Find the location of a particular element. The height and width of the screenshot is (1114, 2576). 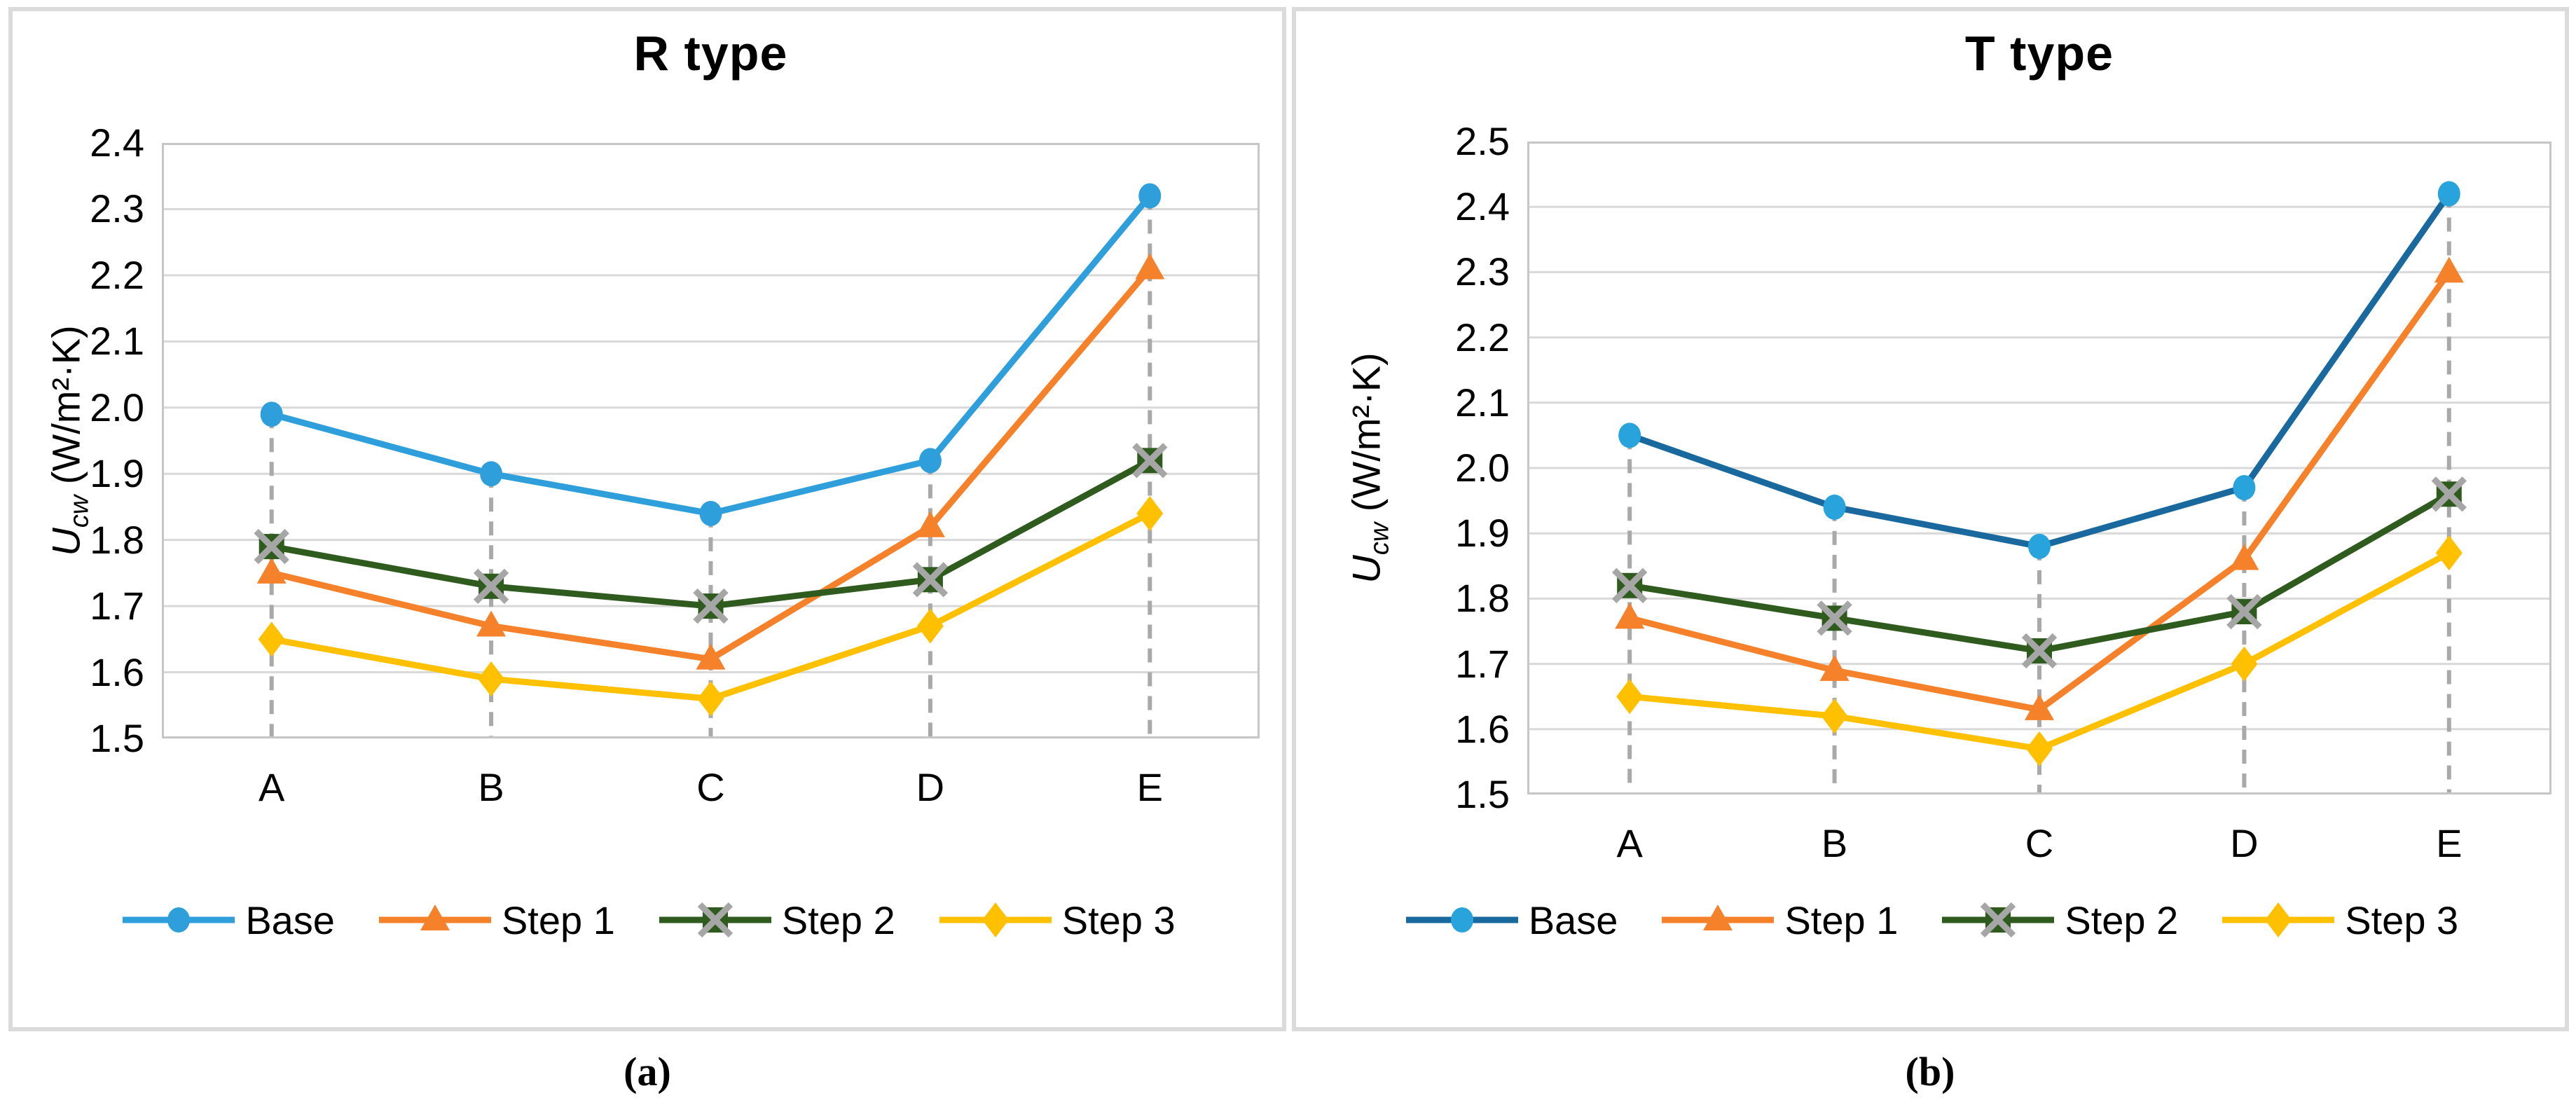

subfigure-caption-a: (a) is located at coordinates (647, 1071).